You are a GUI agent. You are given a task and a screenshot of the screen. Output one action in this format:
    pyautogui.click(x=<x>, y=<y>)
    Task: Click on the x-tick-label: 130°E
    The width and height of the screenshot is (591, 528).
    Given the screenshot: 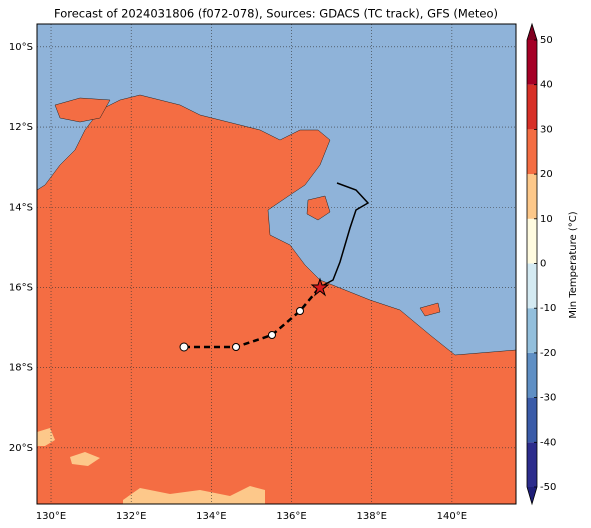 What is the action you would take?
    pyautogui.click(x=51, y=516)
    